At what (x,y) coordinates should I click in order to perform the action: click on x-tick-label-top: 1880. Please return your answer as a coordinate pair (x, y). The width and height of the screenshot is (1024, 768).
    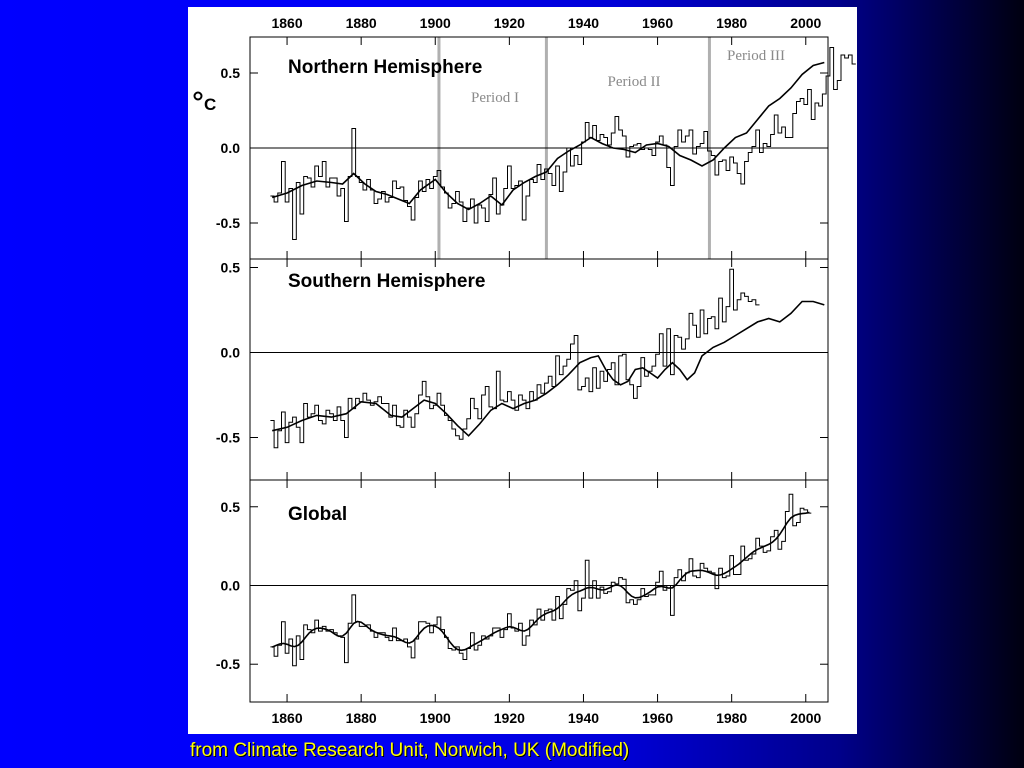
    Looking at the image, I should click on (361, 23).